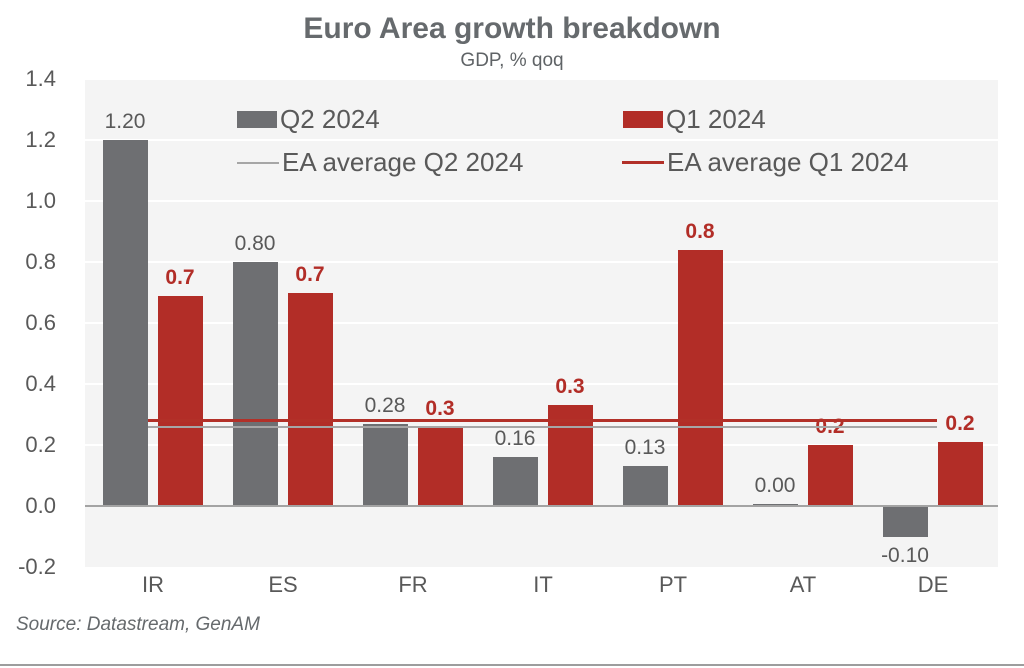 Image resolution: width=1024 pixels, height=668 pixels. I want to click on legend-label-ea-average-q1: EA average Q1 2024, so click(788, 162).